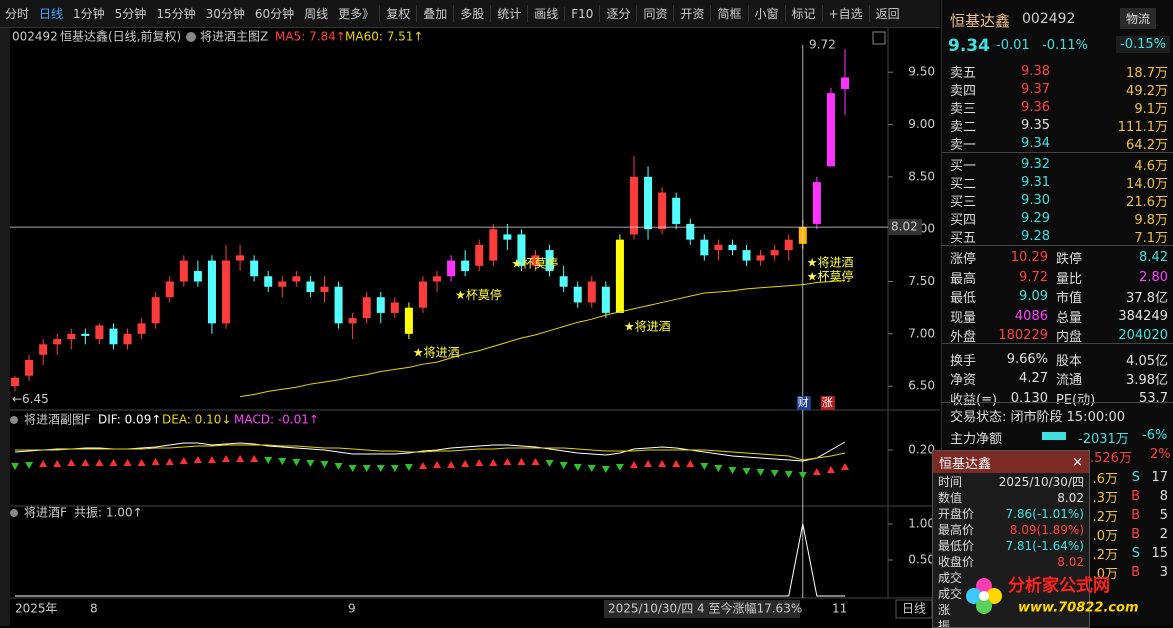  What do you see at coordinates (1059, 143) in the screenshot?
I see `order-row: 卖一 9.34 64.2万` at bounding box center [1059, 143].